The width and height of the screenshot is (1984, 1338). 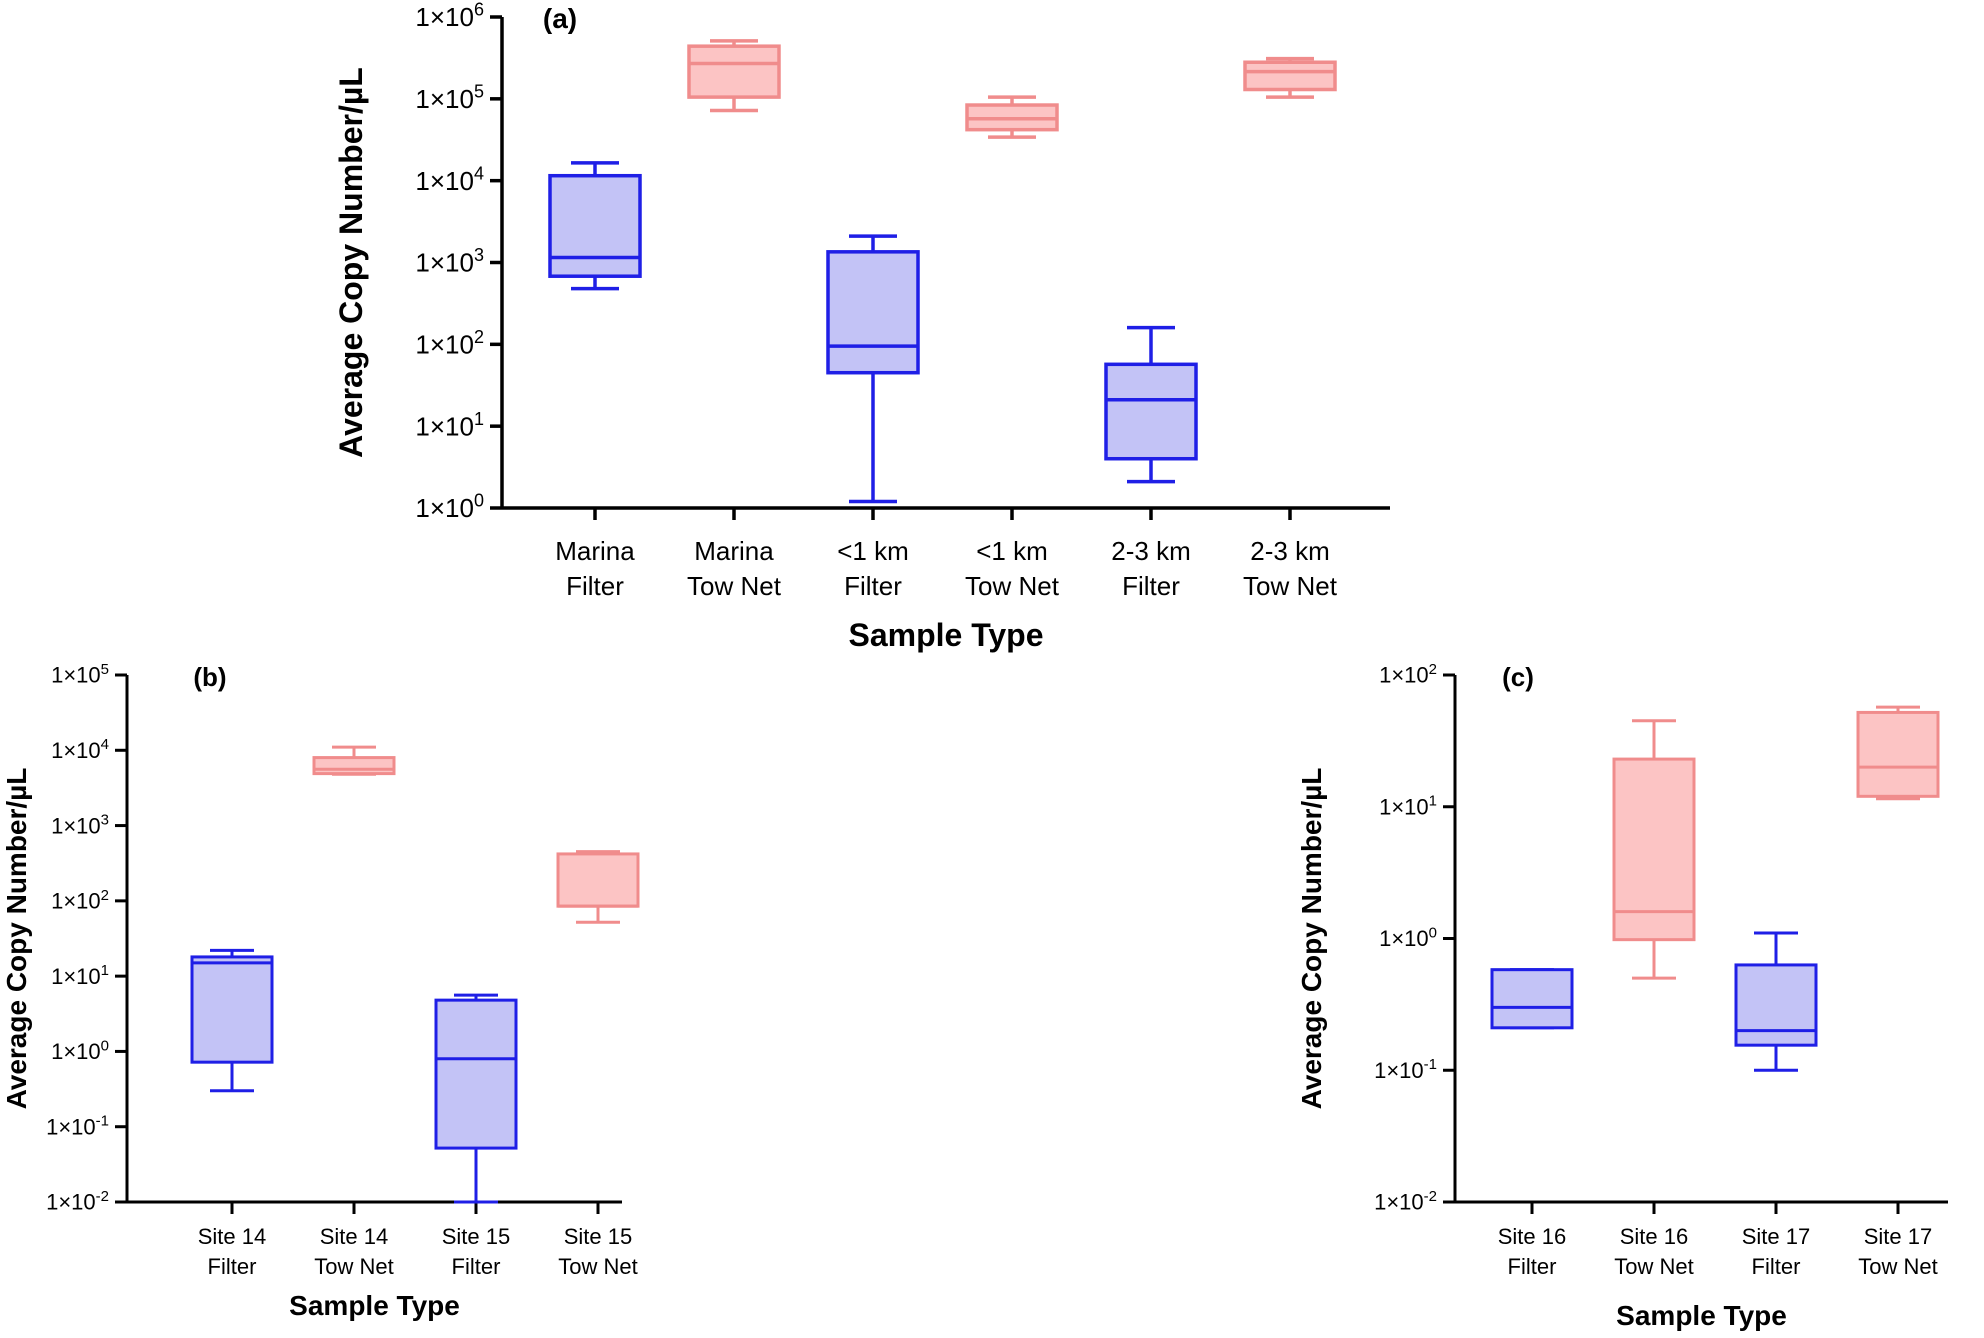 I want to click on panel-label: (a), so click(x=560, y=18).